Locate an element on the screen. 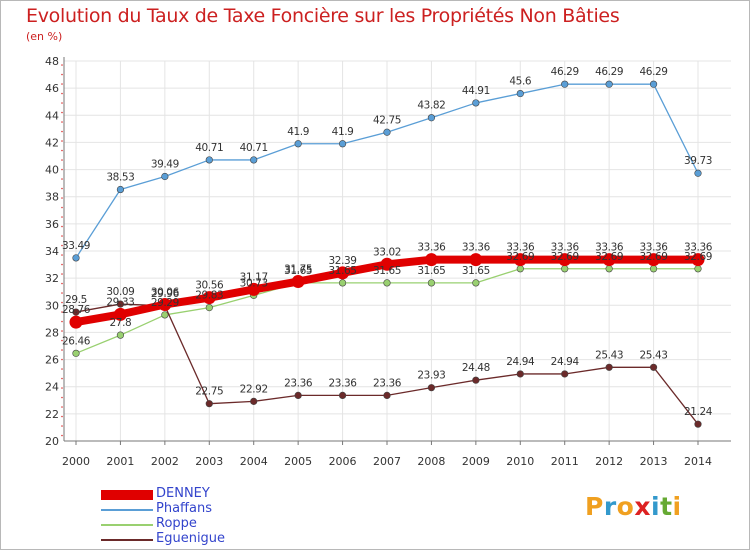  data-label: 23.36 is located at coordinates (343, 383).